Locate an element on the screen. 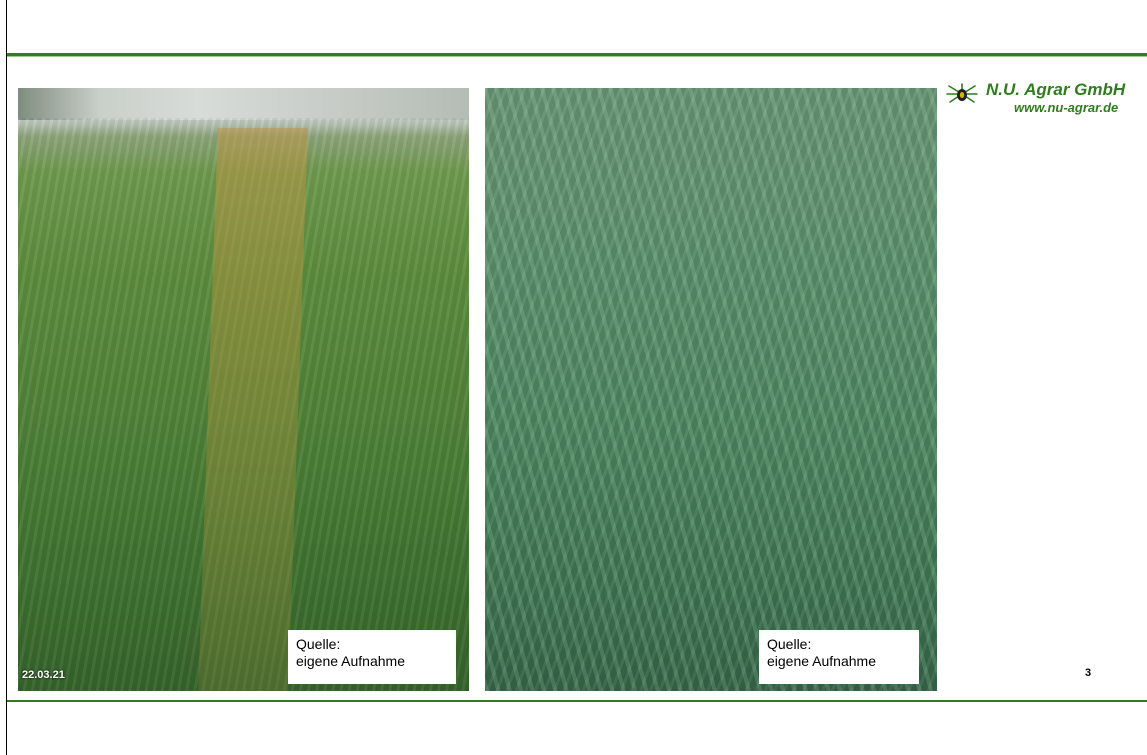  top-divider is located at coordinates (577, 55).